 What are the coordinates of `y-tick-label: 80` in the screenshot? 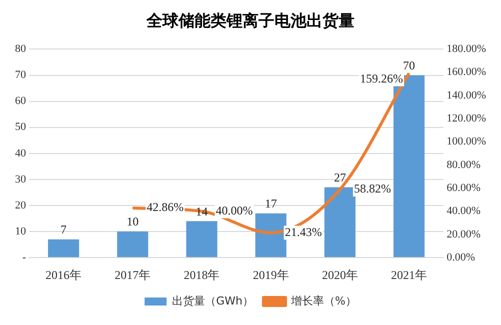 It's located at (20, 49).